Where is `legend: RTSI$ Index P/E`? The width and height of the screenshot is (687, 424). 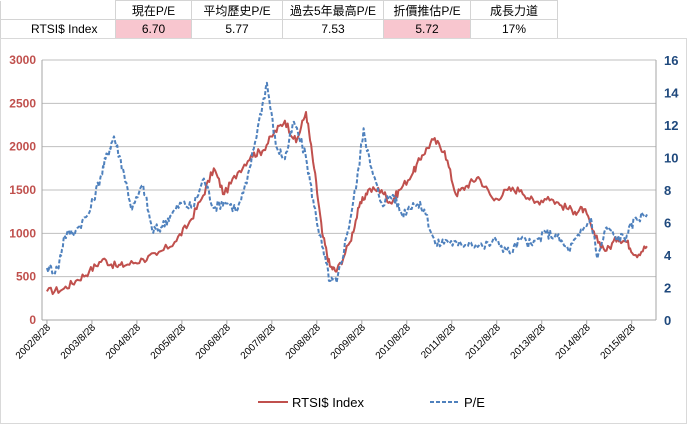 legend: RTSI$ Index P/E is located at coordinates (371, 402).